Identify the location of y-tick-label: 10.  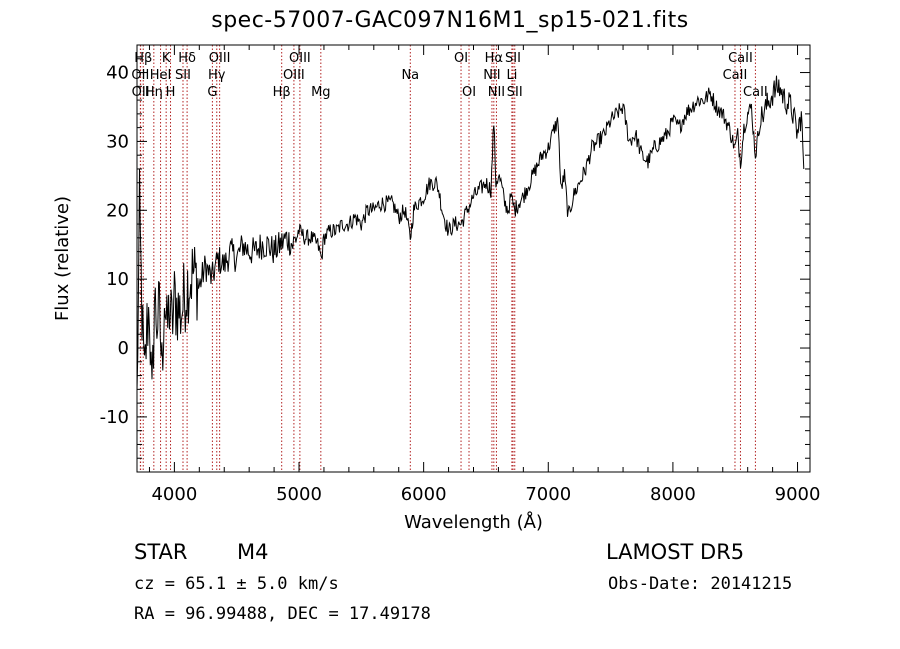
(117, 279).